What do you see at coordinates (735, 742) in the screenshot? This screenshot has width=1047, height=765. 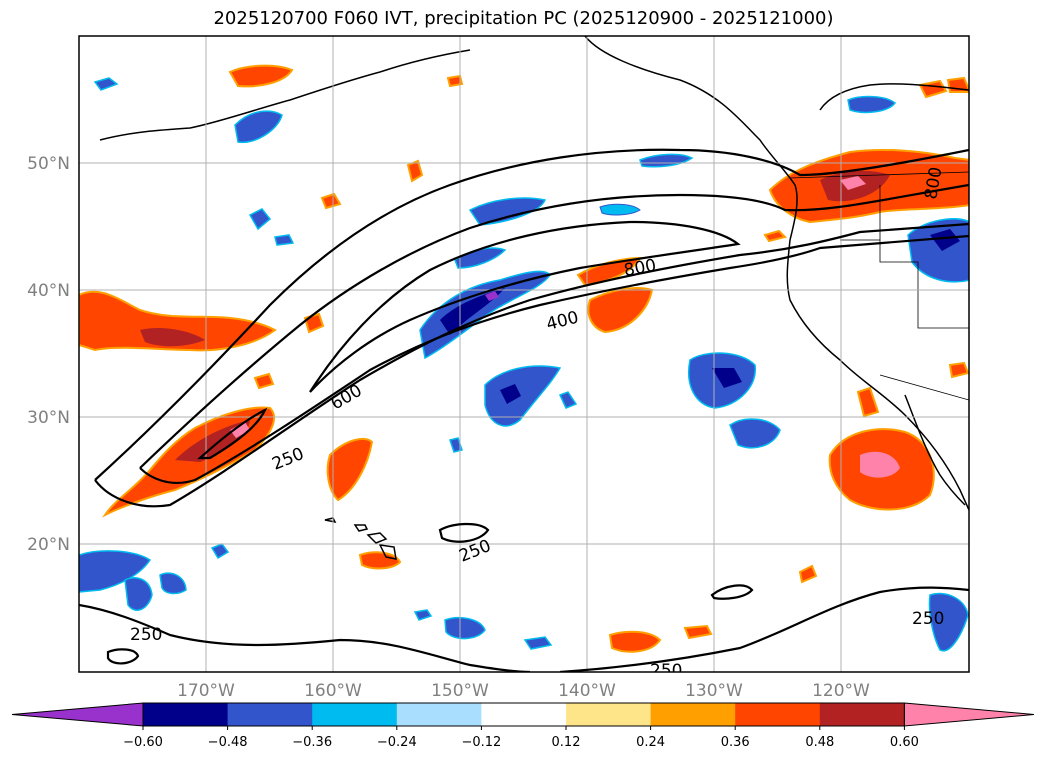 I see `colorbar-tick-label: 0.36` at bounding box center [735, 742].